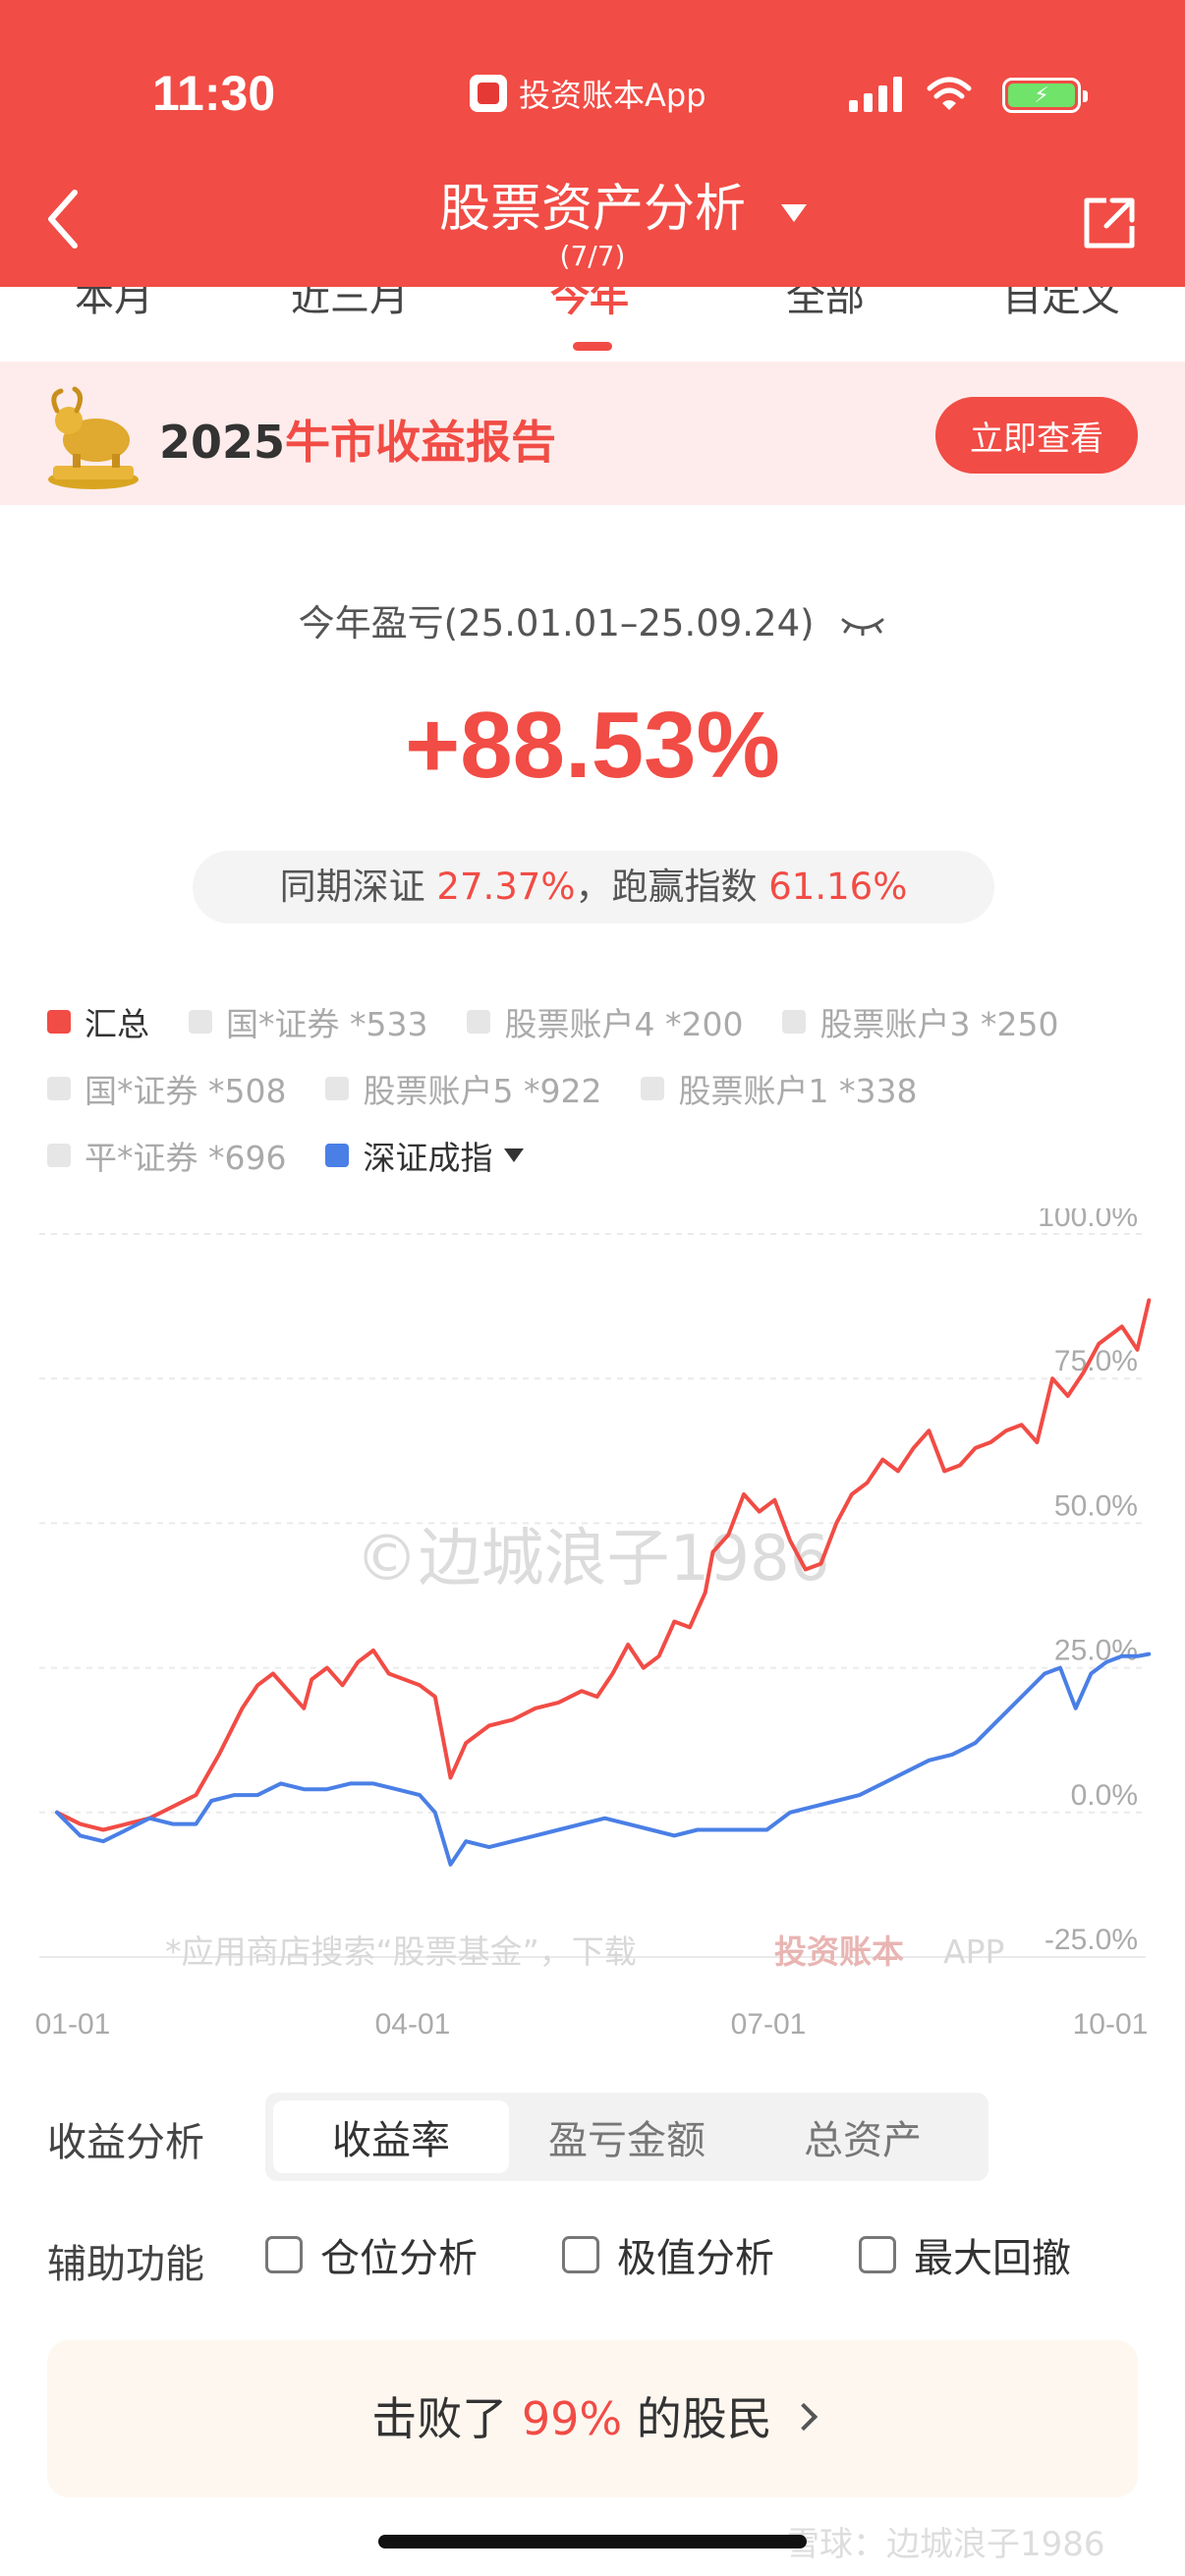 This screenshot has height=2576, width=1185. Describe the element at coordinates (515, 1155) in the screenshot. I see `index-dropdown-icon` at that location.